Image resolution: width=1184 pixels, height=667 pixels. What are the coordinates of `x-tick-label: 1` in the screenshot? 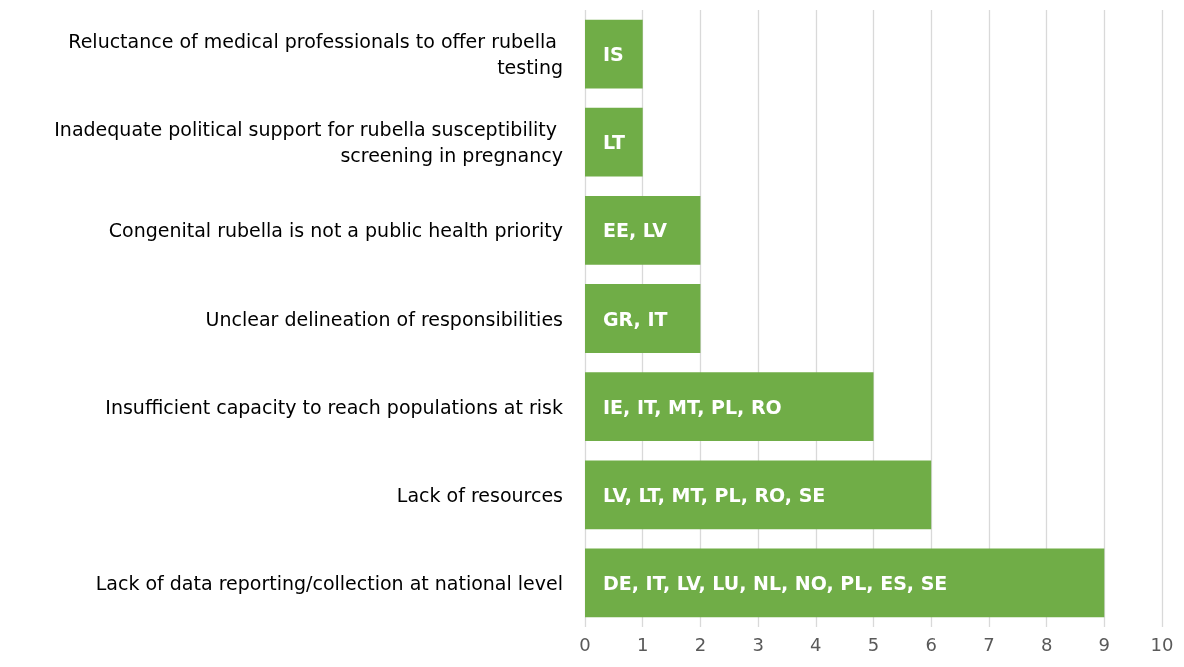 It's located at (642, 644).